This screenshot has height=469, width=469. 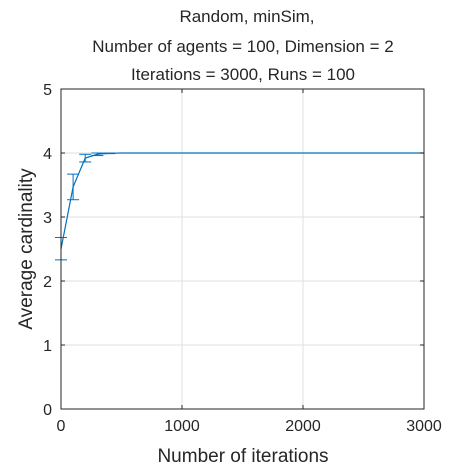 What do you see at coordinates (47, 90) in the screenshot?
I see `y-tick-label-5: 5` at bounding box center [47, 90].